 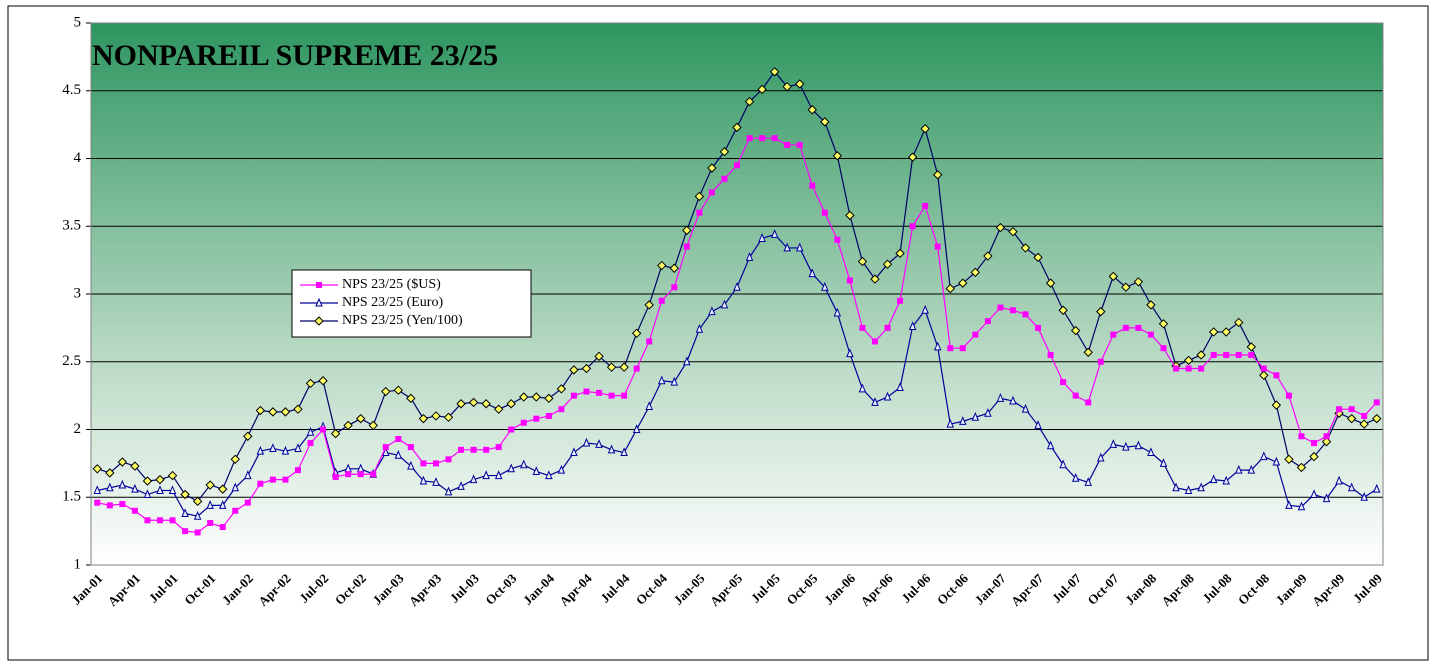 I want to click on legend-label: NPS 23/25 (Euro), so click(x=392, y=302).